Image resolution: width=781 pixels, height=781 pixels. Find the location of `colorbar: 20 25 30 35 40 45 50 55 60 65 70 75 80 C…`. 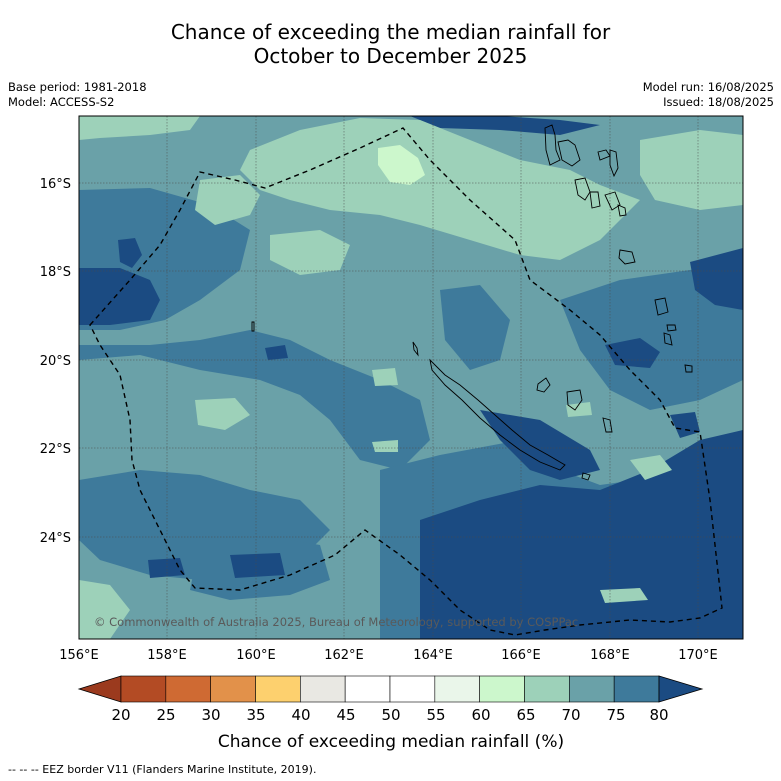

colorbar: 20 25 30 35 40 45 50 55 60 65 70 75 80 C… is located at coordinates (390, 713).